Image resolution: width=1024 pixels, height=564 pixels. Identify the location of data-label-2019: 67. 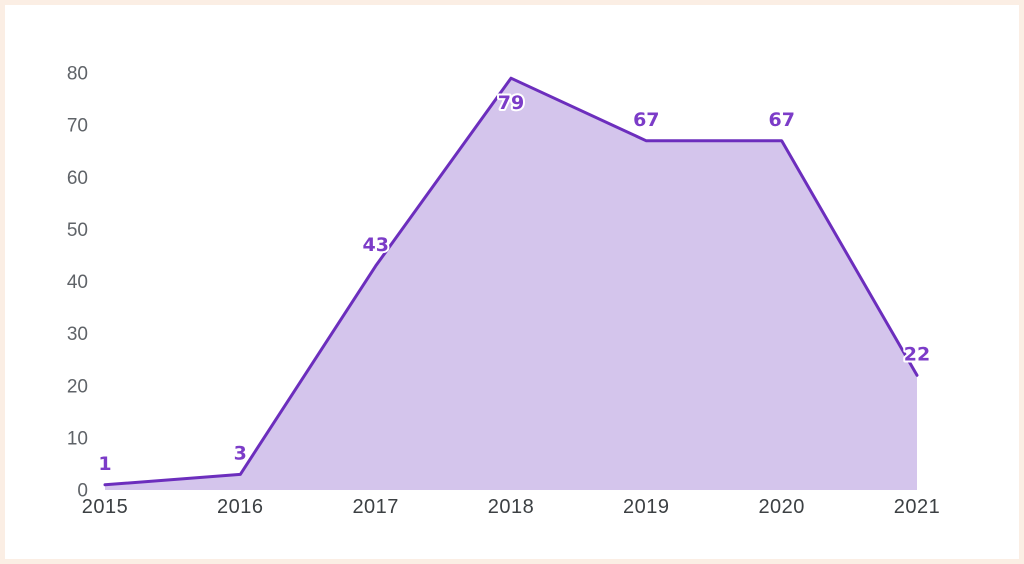
(646, 120).